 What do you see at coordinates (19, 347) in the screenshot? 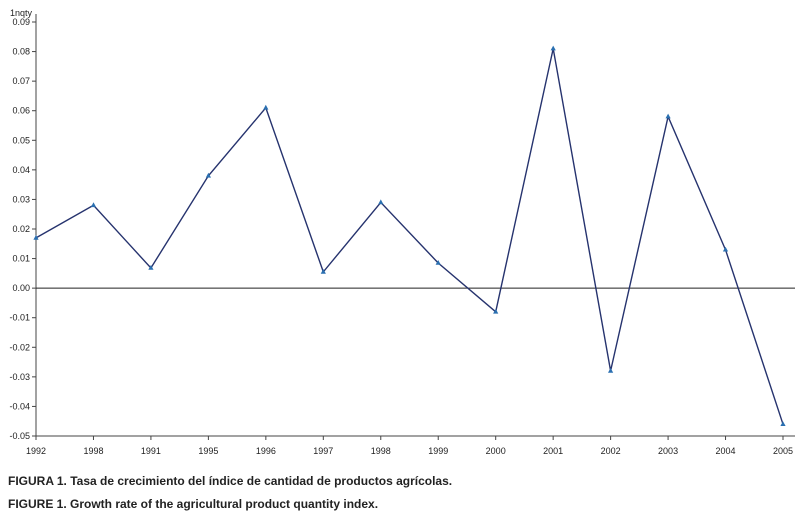
I see `y-tick-label: -0.02` at bounding box center [19, 347].